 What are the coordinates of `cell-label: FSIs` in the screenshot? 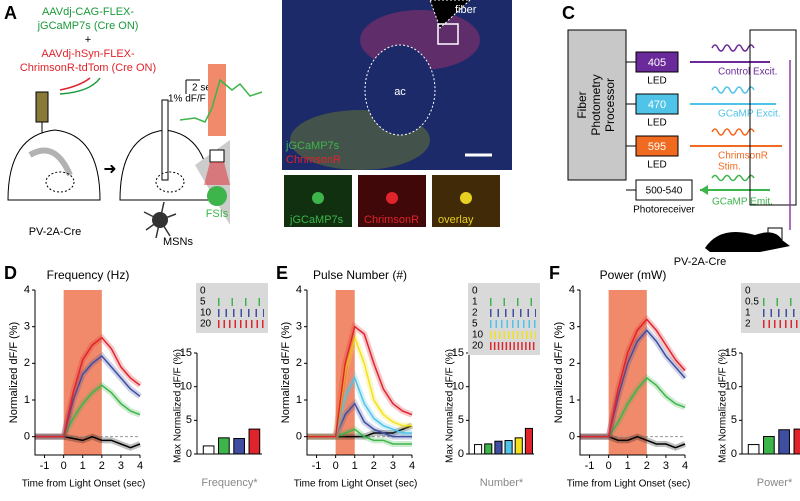 It's located at (217, 214).